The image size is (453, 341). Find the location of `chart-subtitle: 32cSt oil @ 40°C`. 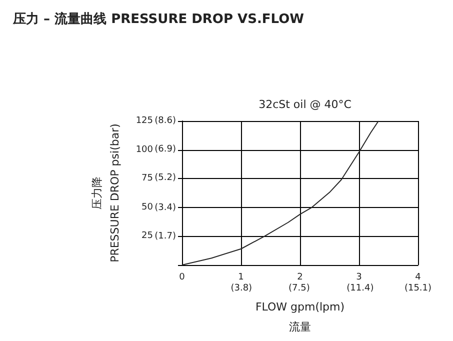

chart-subtitle: 32cSt oil @ 40°C is located at coordinates (305, 104).